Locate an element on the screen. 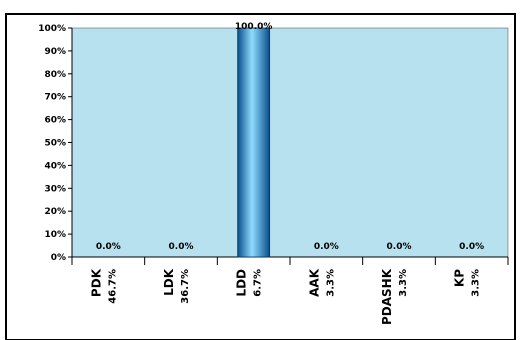 Image resolution: width=524 pixels, height=340 pixels. y-tick-label: 80% is located at coordinates (55, 75).